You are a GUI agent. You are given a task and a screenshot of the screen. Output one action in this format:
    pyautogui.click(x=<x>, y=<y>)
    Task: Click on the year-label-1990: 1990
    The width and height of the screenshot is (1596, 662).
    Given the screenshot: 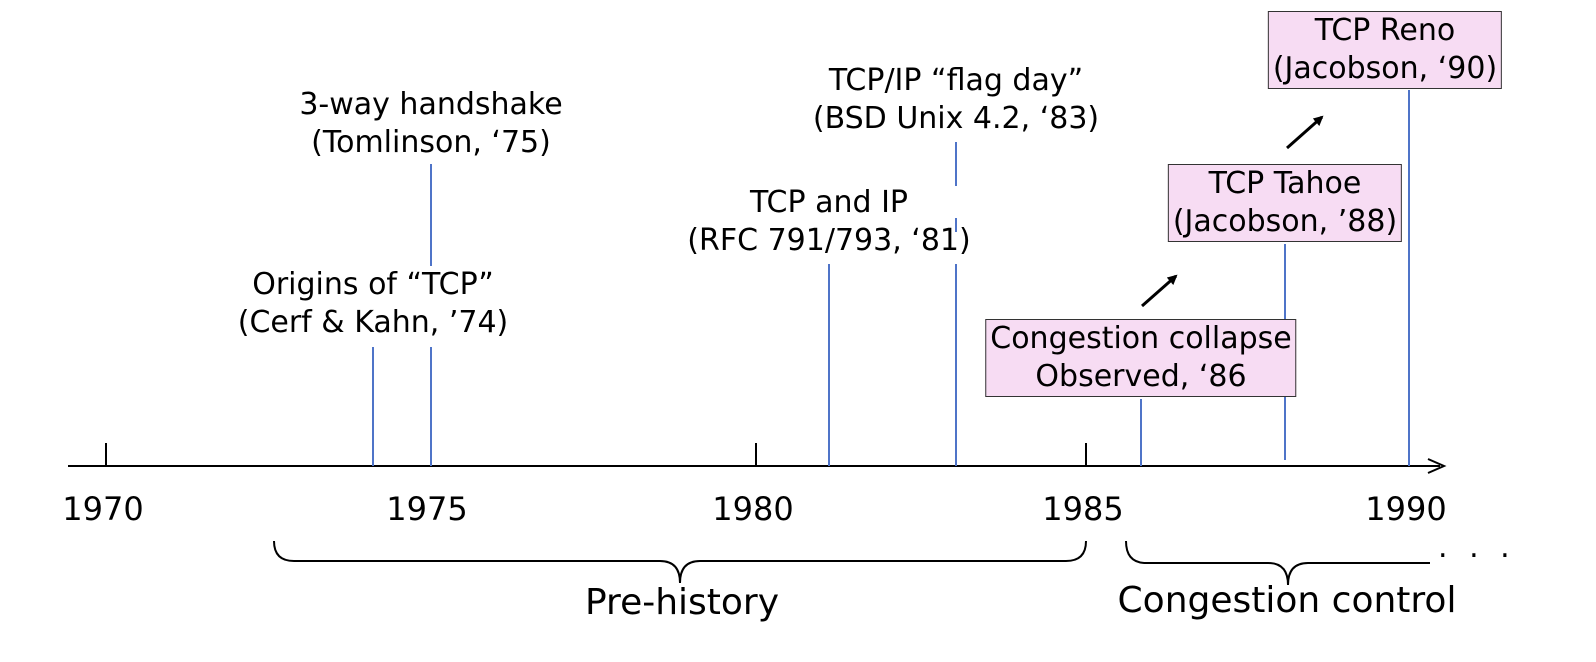 What is the action you would take?
    pyautogui.click(x=1406, y=509)
    